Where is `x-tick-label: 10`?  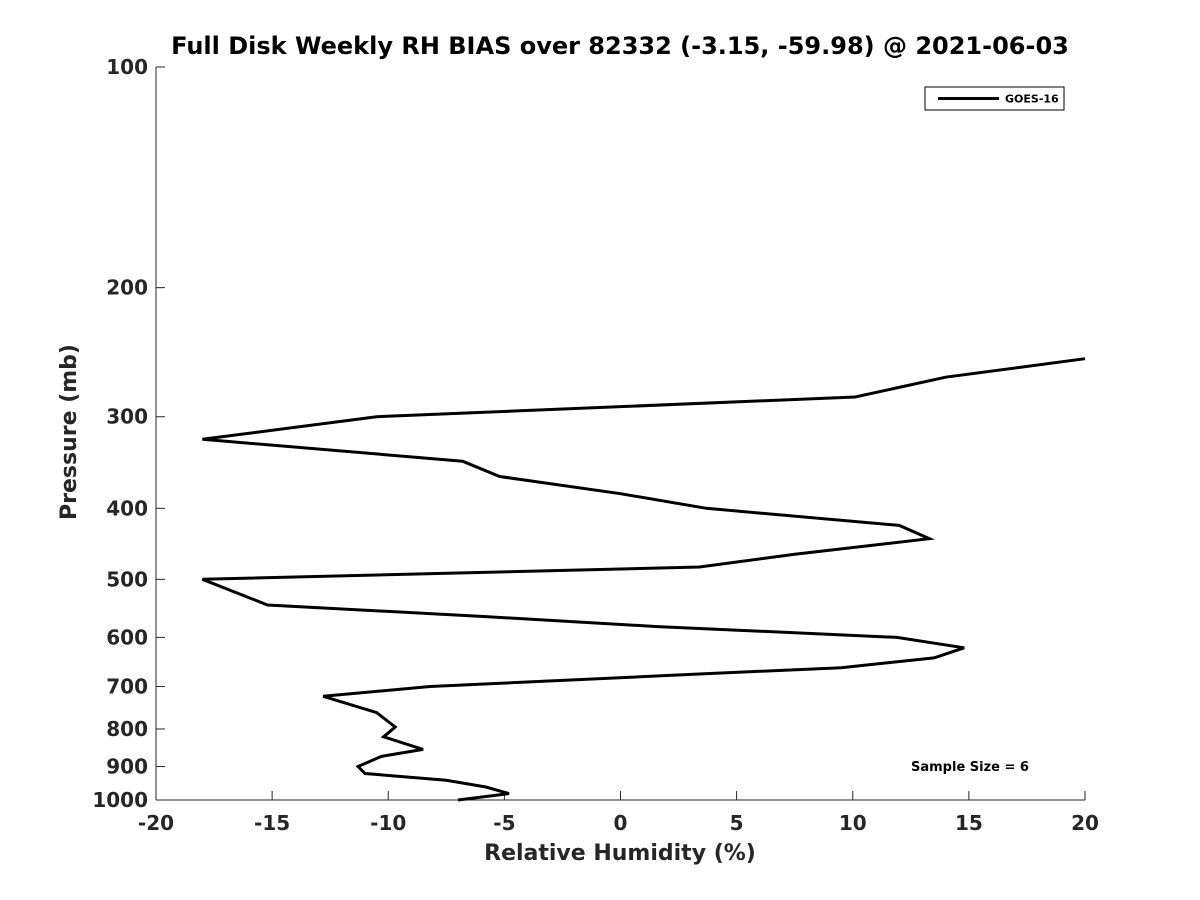 x-tick-label: 10 is located at coordinates (853, 823).